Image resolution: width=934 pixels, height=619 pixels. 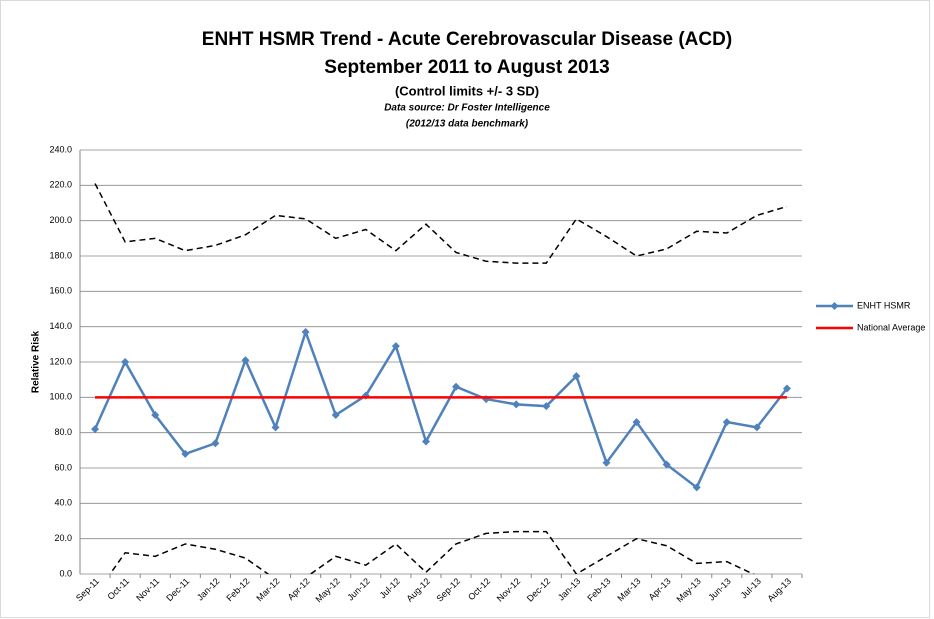 I want to click on y-tick-label: 200.0, so click(x=60, y=220).